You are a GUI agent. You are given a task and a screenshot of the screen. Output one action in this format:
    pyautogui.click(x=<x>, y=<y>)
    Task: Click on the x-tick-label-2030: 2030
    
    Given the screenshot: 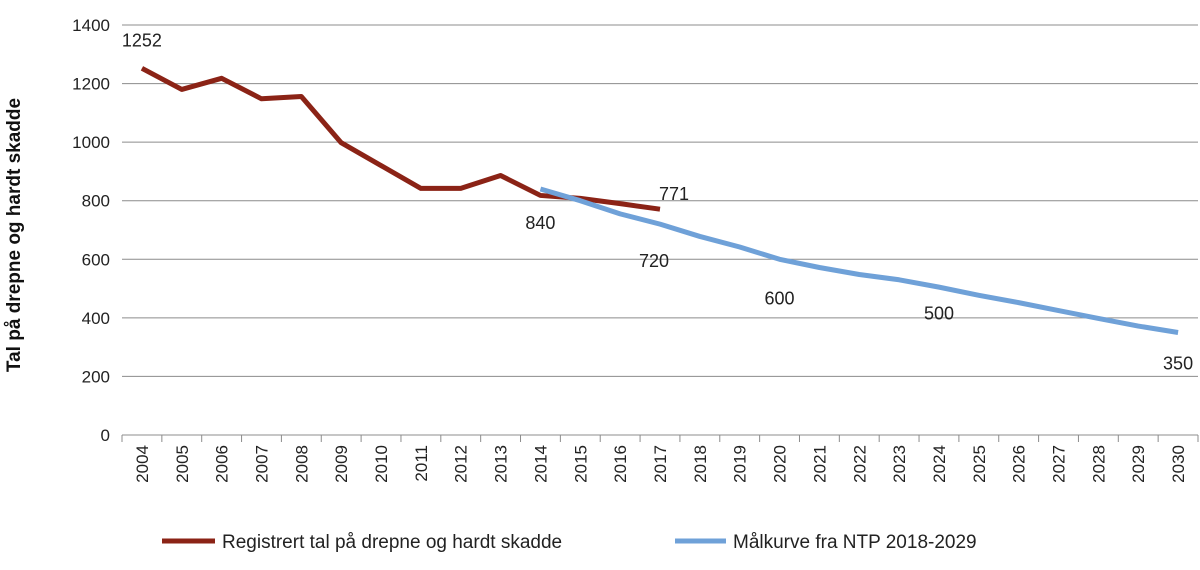 What is the action you would take?
    pyautogui.click(x=1178, y=464)
    